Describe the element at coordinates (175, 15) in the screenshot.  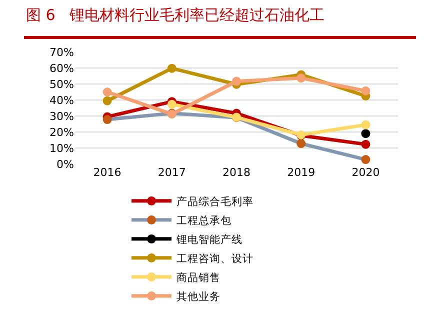
I see `chart-title: 图 6 锂电材料行业毛利率已经超过石油化工` at that location.